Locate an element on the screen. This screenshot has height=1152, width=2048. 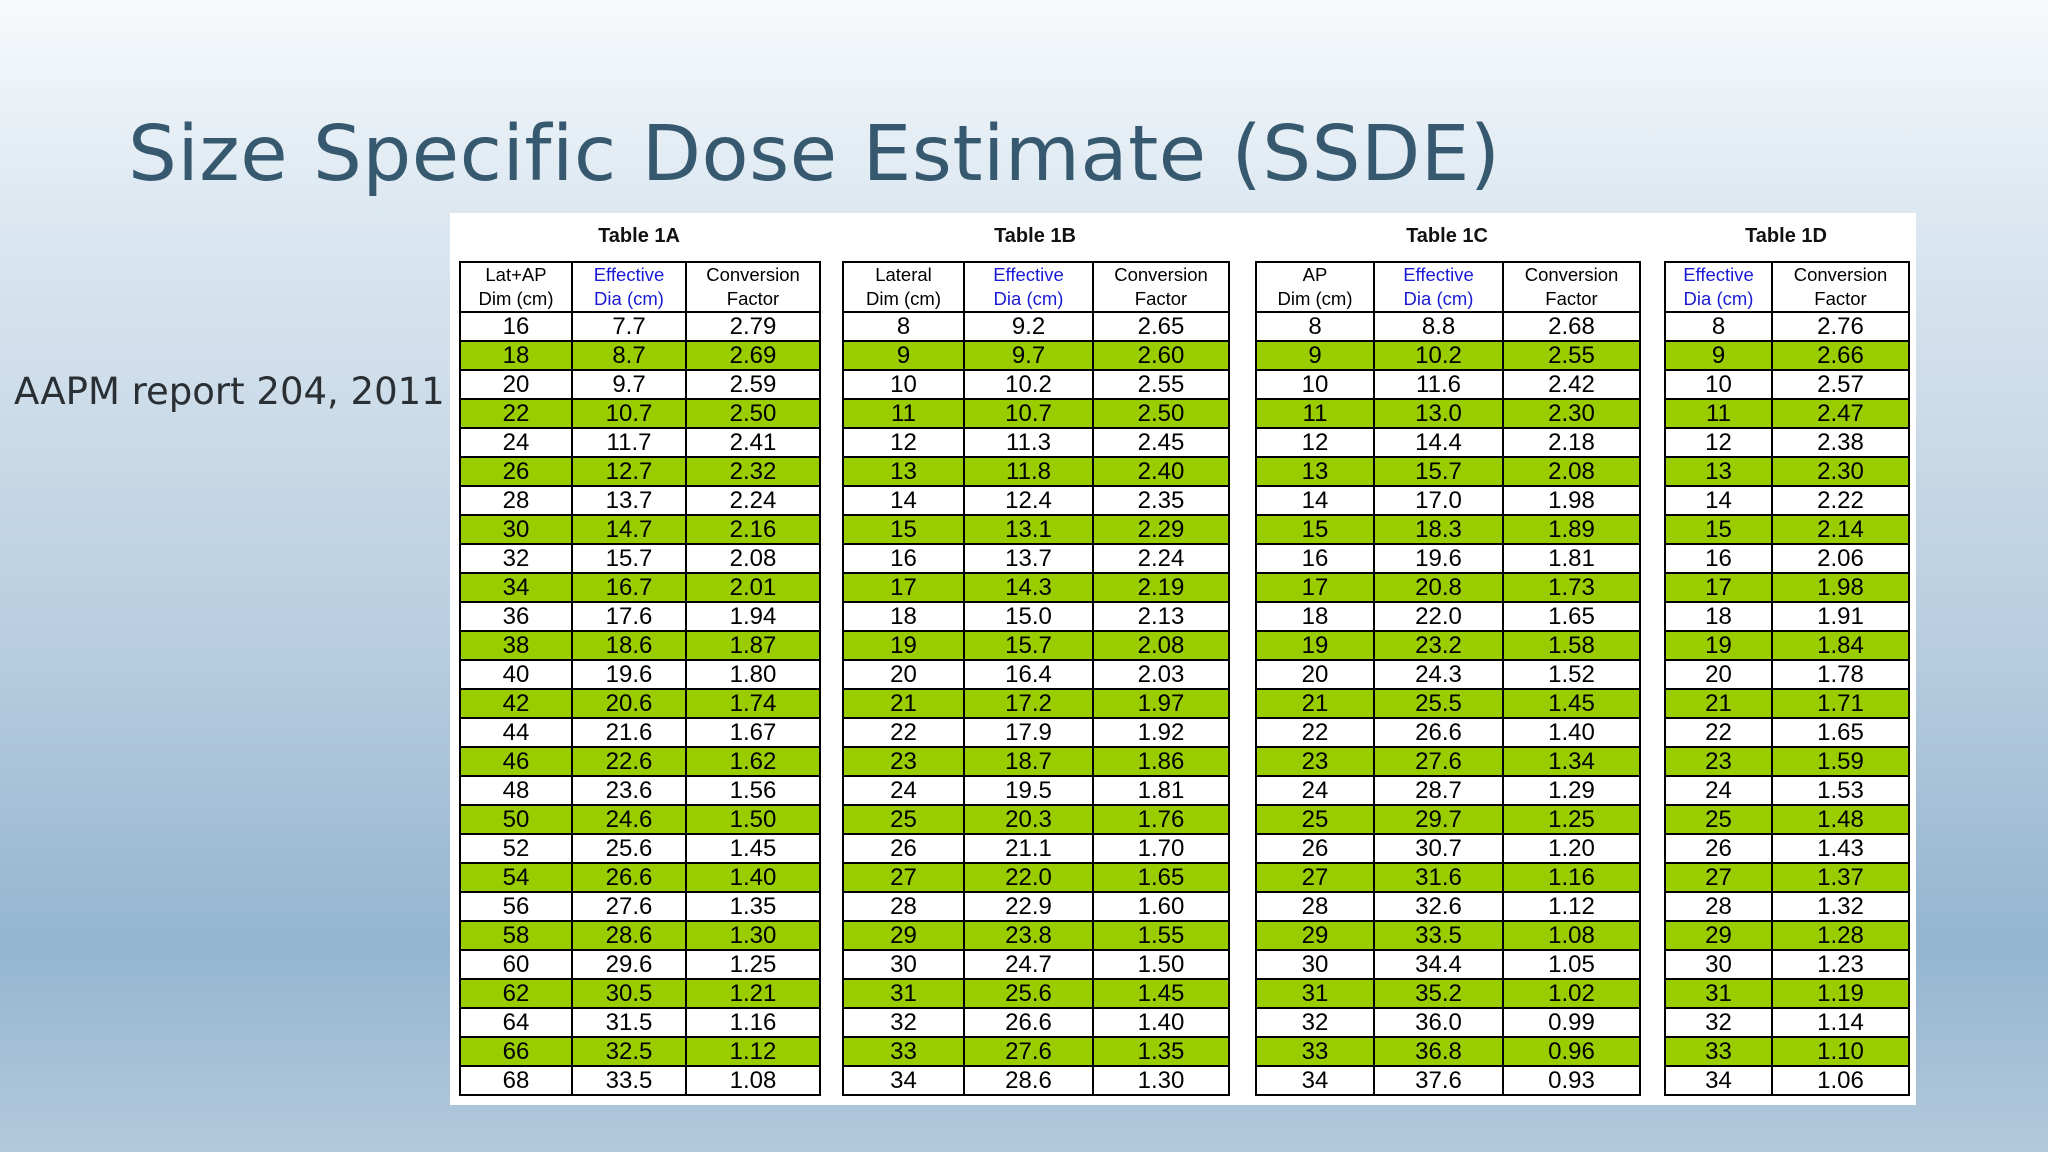
table-cell: 66 is located at coordinates (516, 1051).